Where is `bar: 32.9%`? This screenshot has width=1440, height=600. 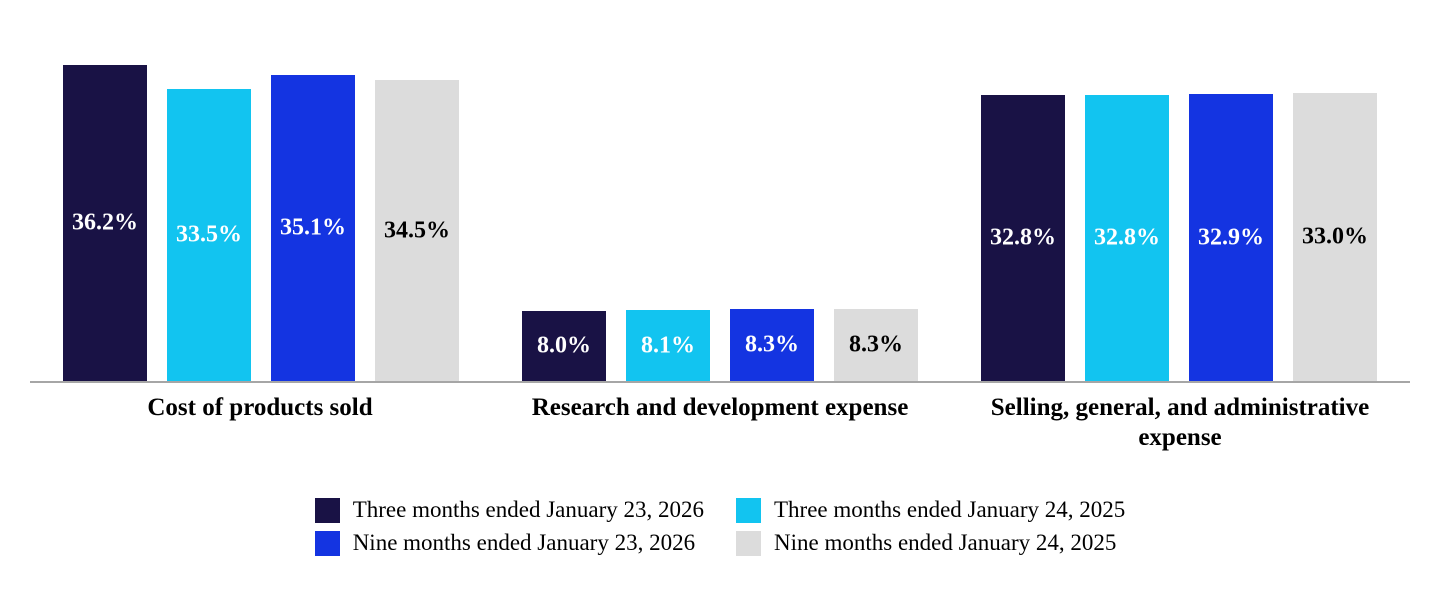 bar: 32.9% is located at coordinates (1231, 237).